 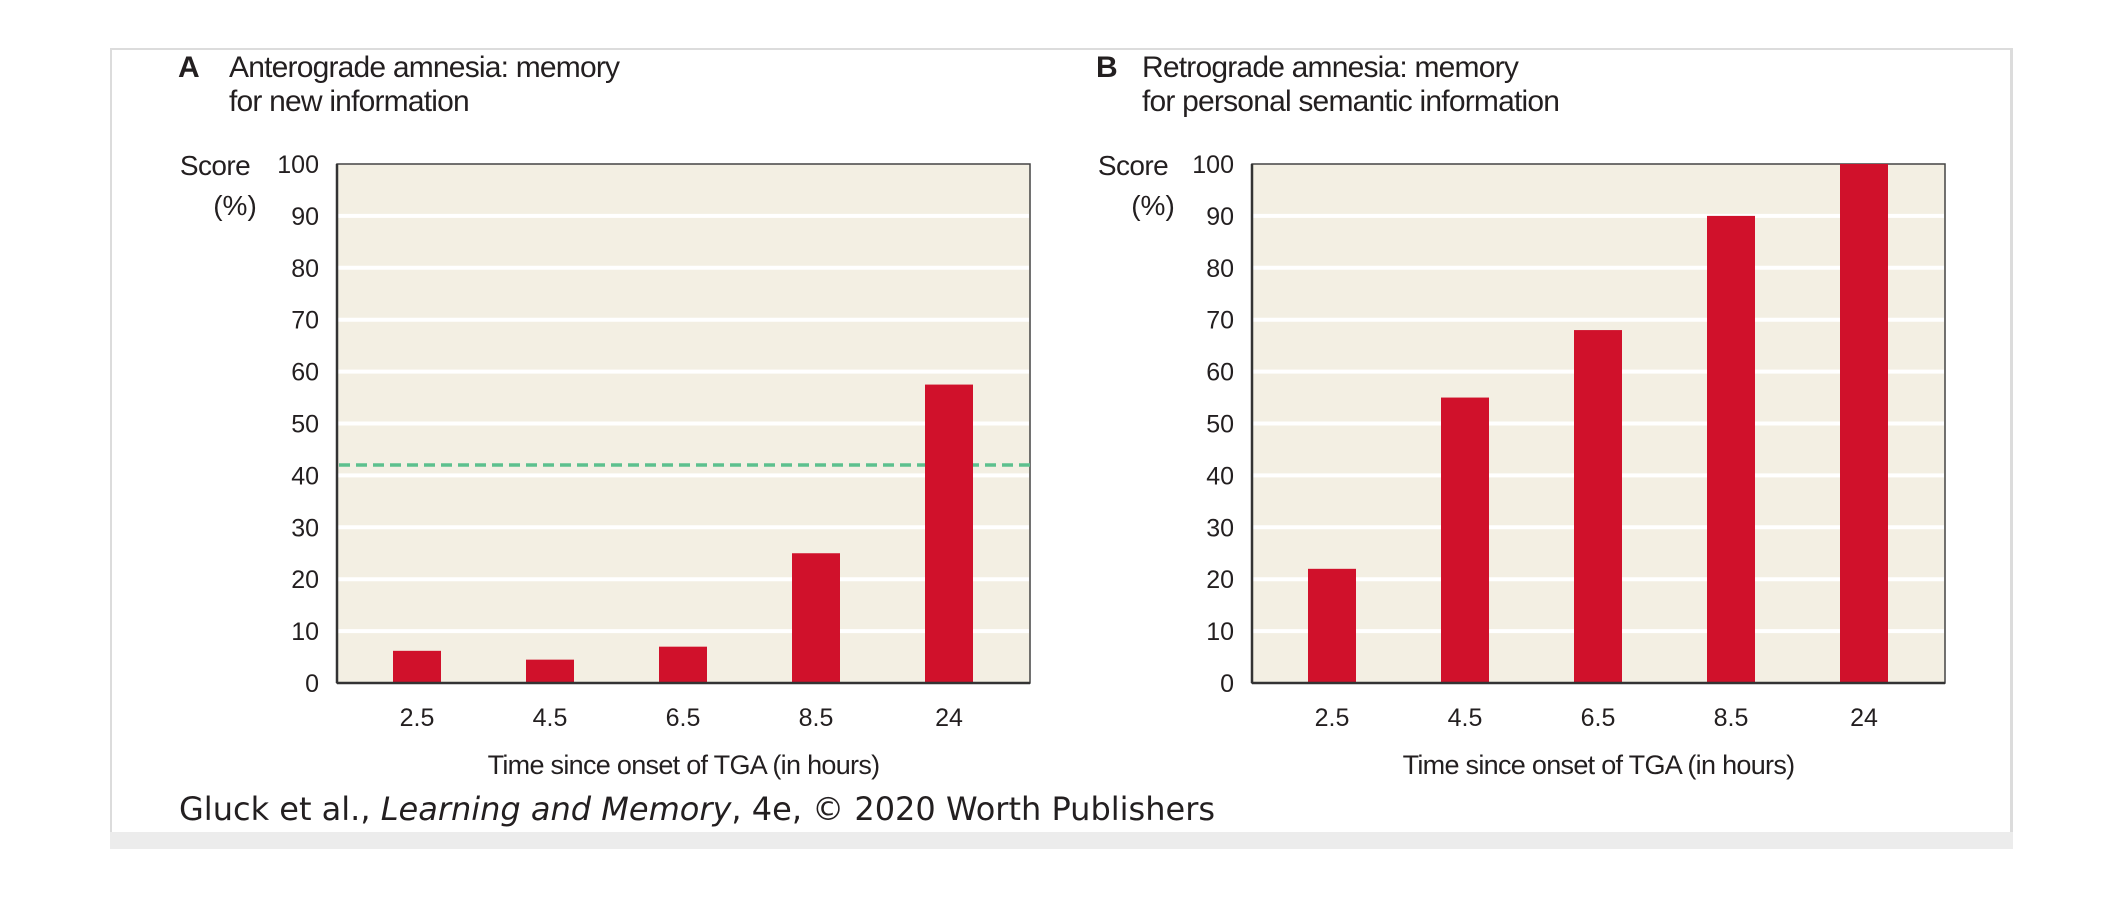 What do you see at coordinates (1330, 67) in the screenshot?
I see `chart-title-line: Retrograde amnesia: memory` at bounding box center [1330, 67].